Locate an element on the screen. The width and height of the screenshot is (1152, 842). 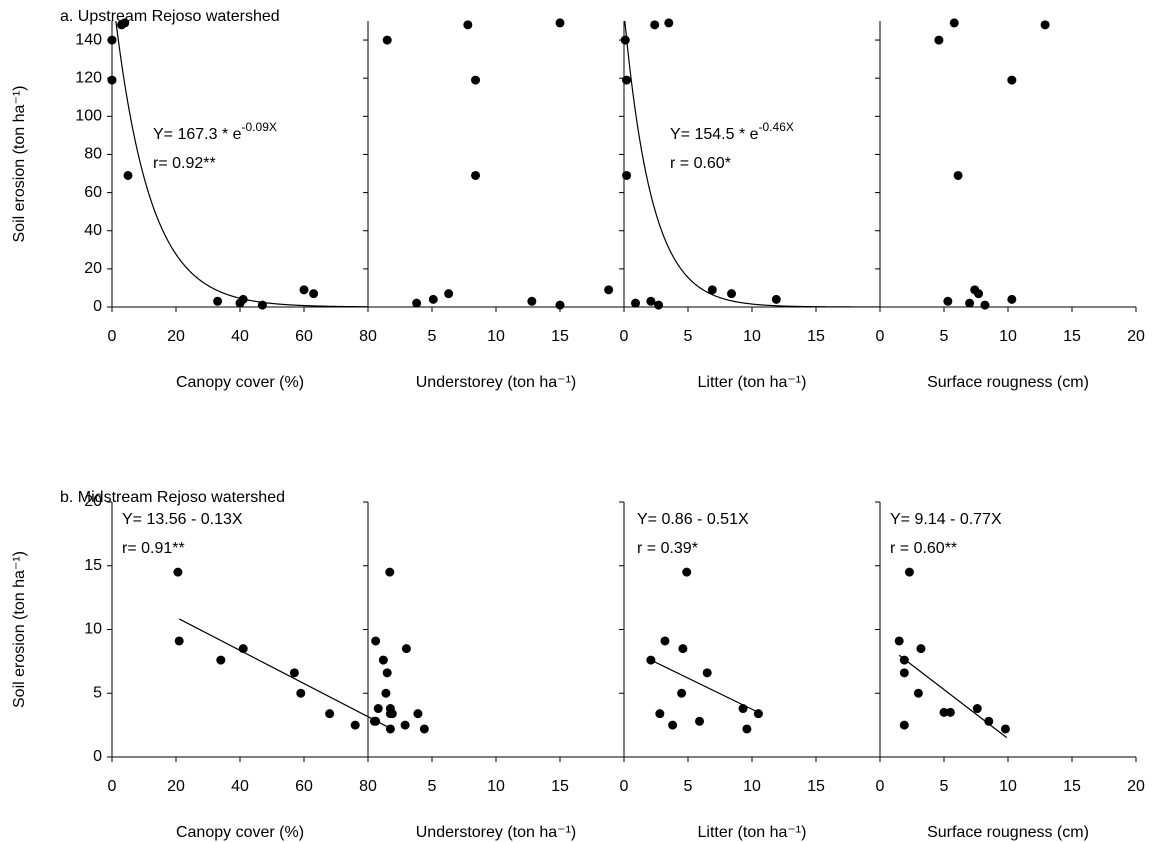
equation: Y= 154.5 * e-0.46X is located at coordinates (732, 131).